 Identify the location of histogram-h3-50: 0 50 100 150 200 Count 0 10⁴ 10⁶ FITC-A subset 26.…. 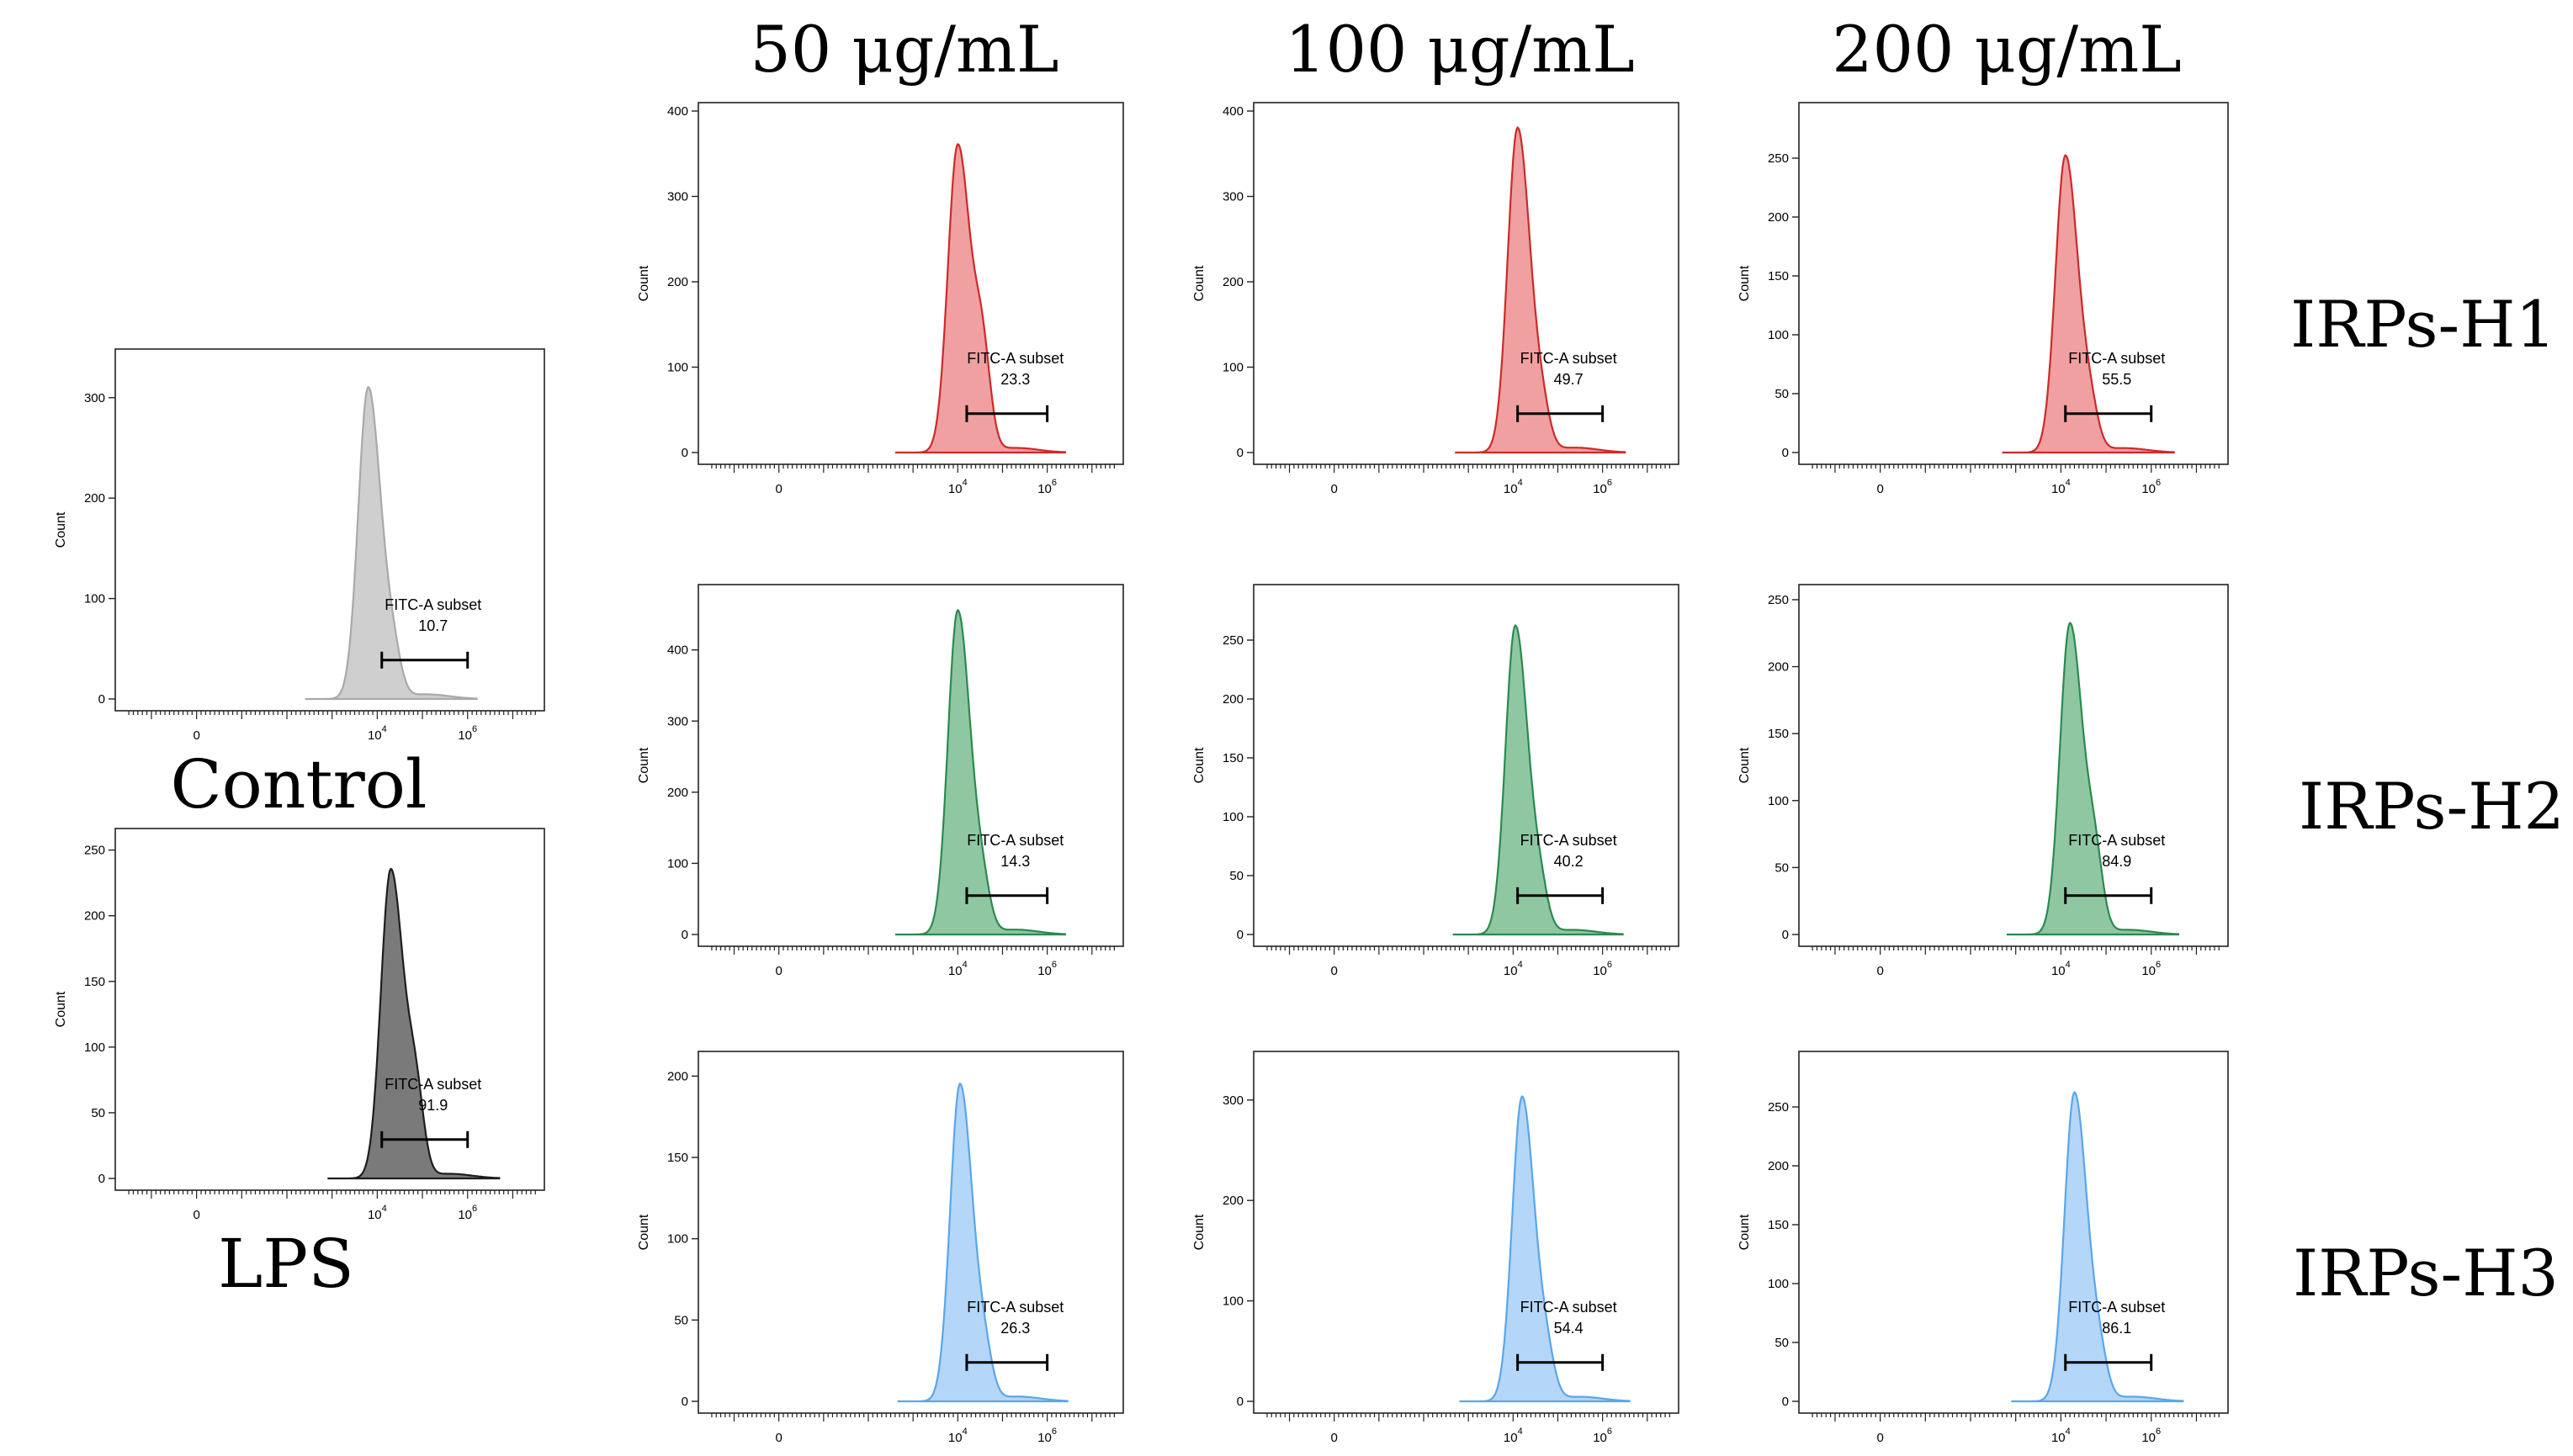
(881, 1248).